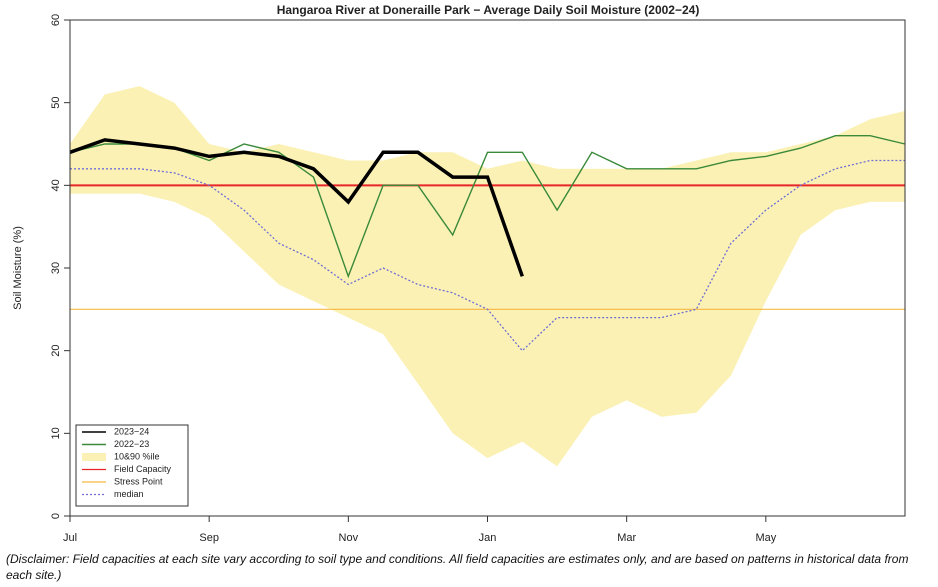 The image size is (938, 587). I want to click on y-tick-label: 60, so click(56, 20).